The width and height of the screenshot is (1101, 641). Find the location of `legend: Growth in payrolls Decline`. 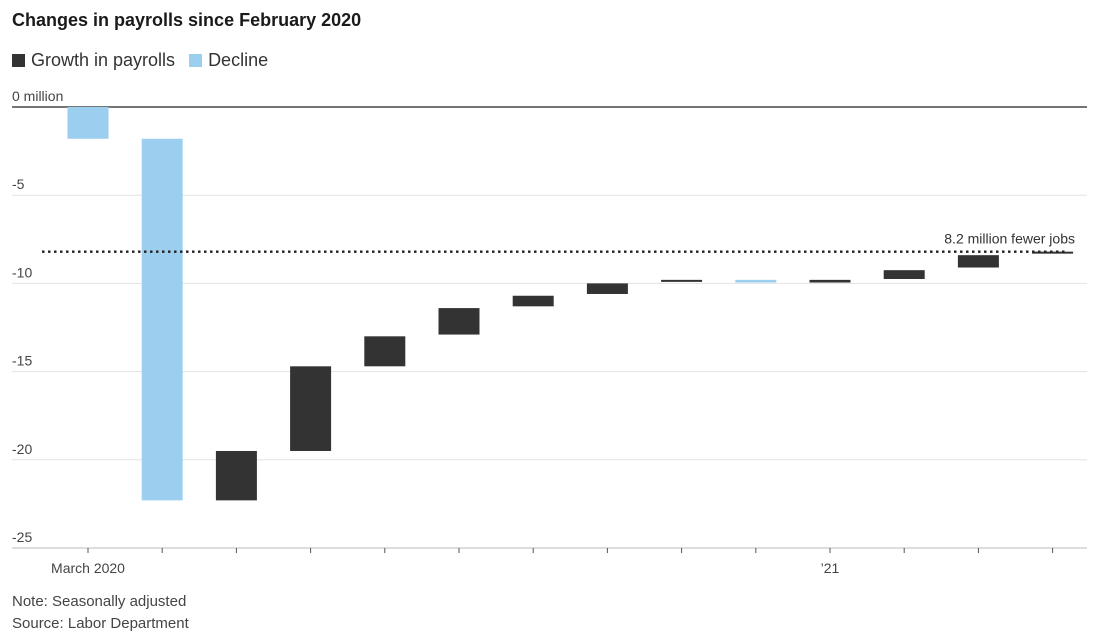

legend: Growth in payrolls Decline is located at coordinates (147, 60).